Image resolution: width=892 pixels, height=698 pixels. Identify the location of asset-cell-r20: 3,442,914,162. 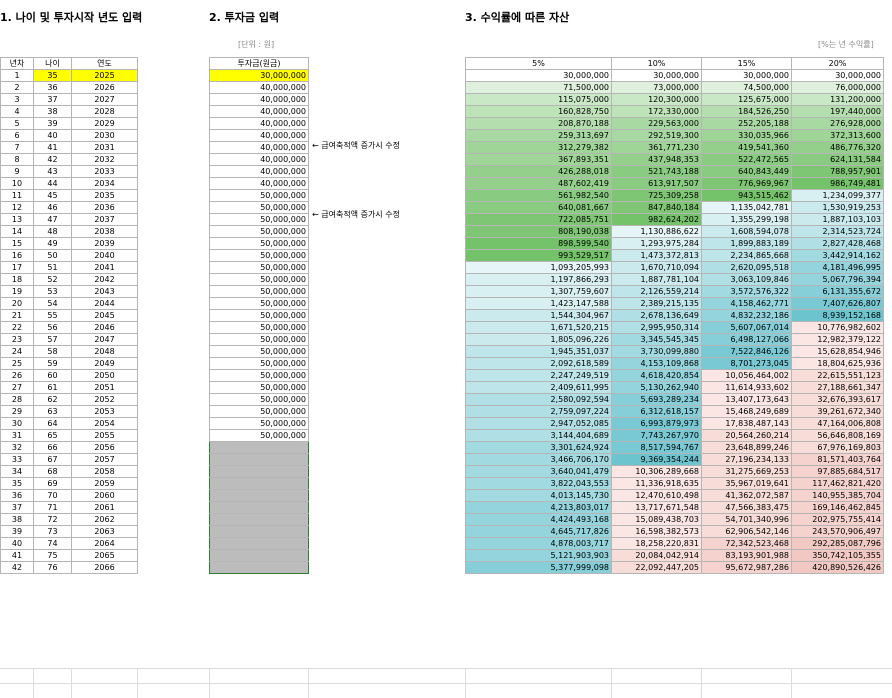
(837, 255).